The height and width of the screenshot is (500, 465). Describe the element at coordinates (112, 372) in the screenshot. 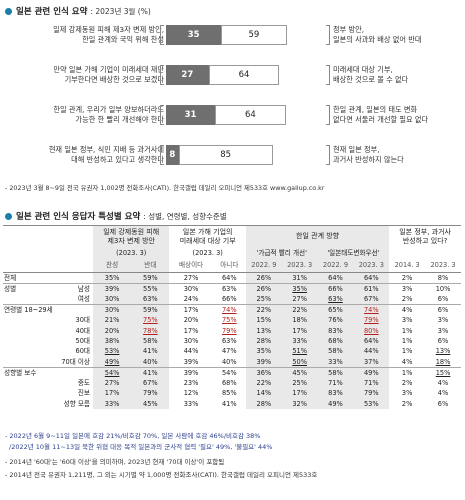

I see `table-cell: 54%` at that location.